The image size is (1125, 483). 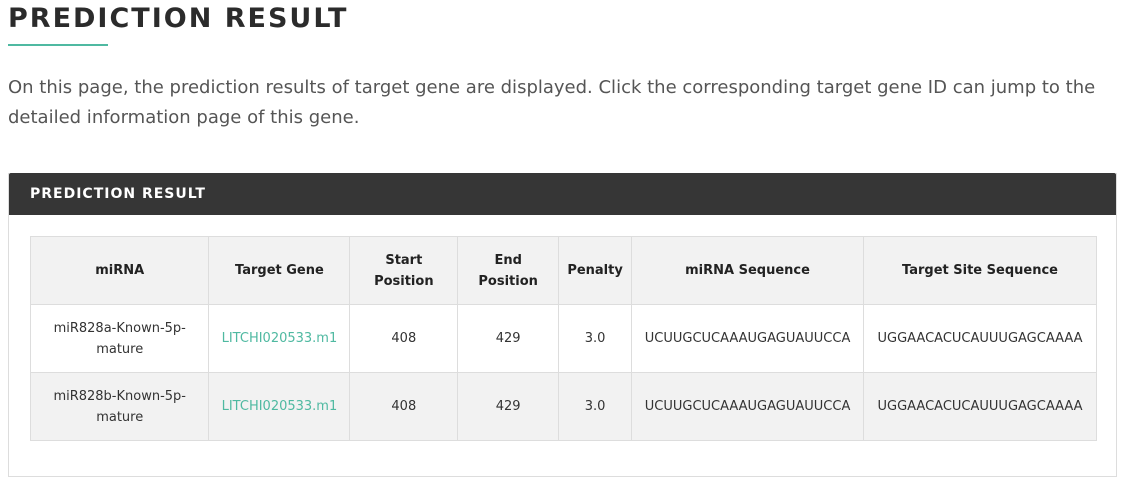 I want to click on column-header-end-line2: Position, so click(x=508, y=281).